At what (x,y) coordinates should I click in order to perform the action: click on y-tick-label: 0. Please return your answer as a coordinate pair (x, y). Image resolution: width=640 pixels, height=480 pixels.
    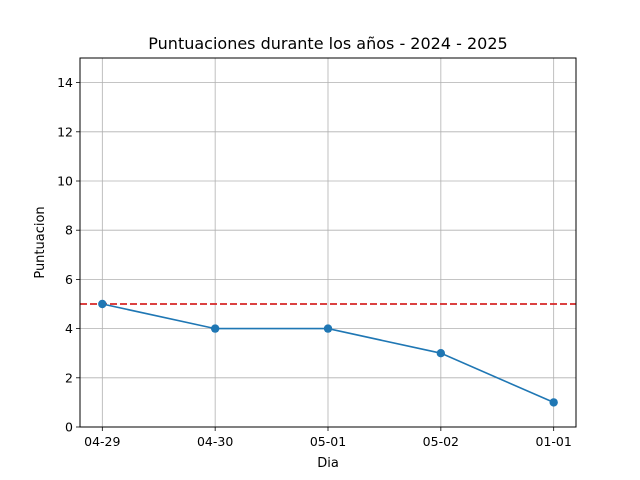
    Looking at the image, I should click on (69, 427).